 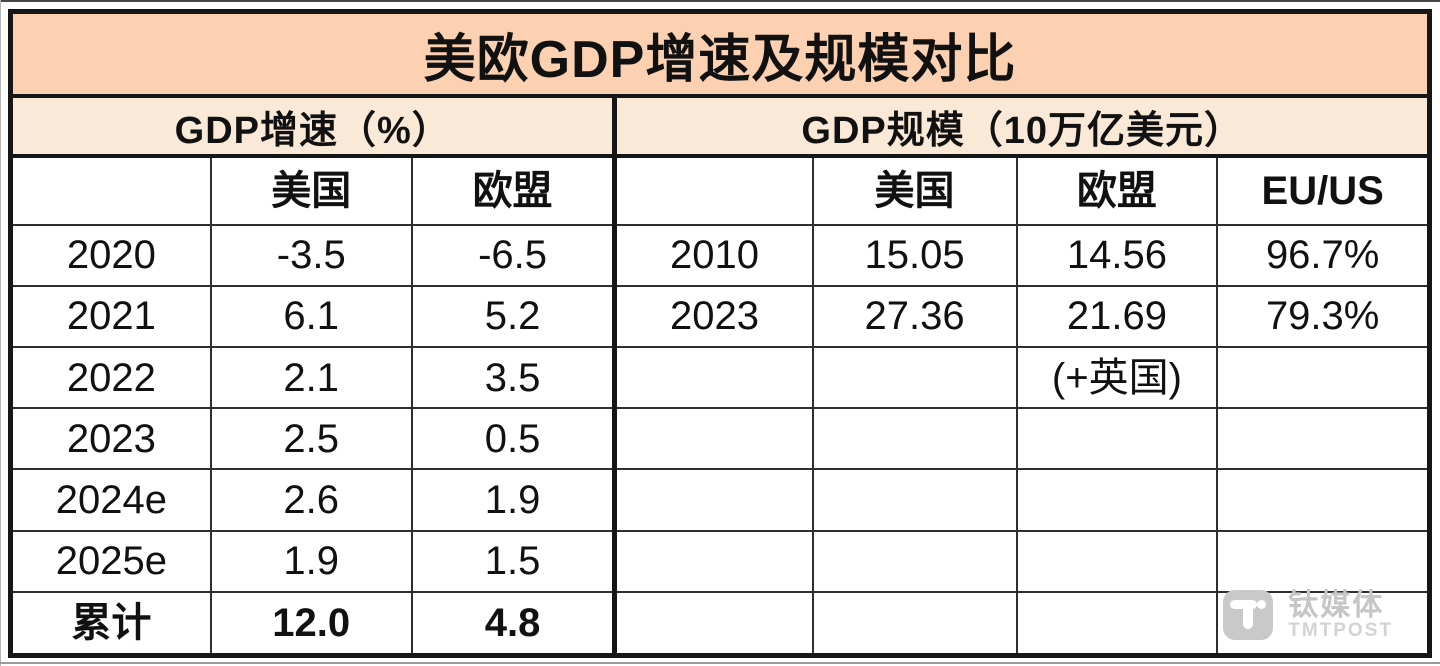 I want to click on cell-eu-gdp: 21.69, so click(x=1117, y=316).